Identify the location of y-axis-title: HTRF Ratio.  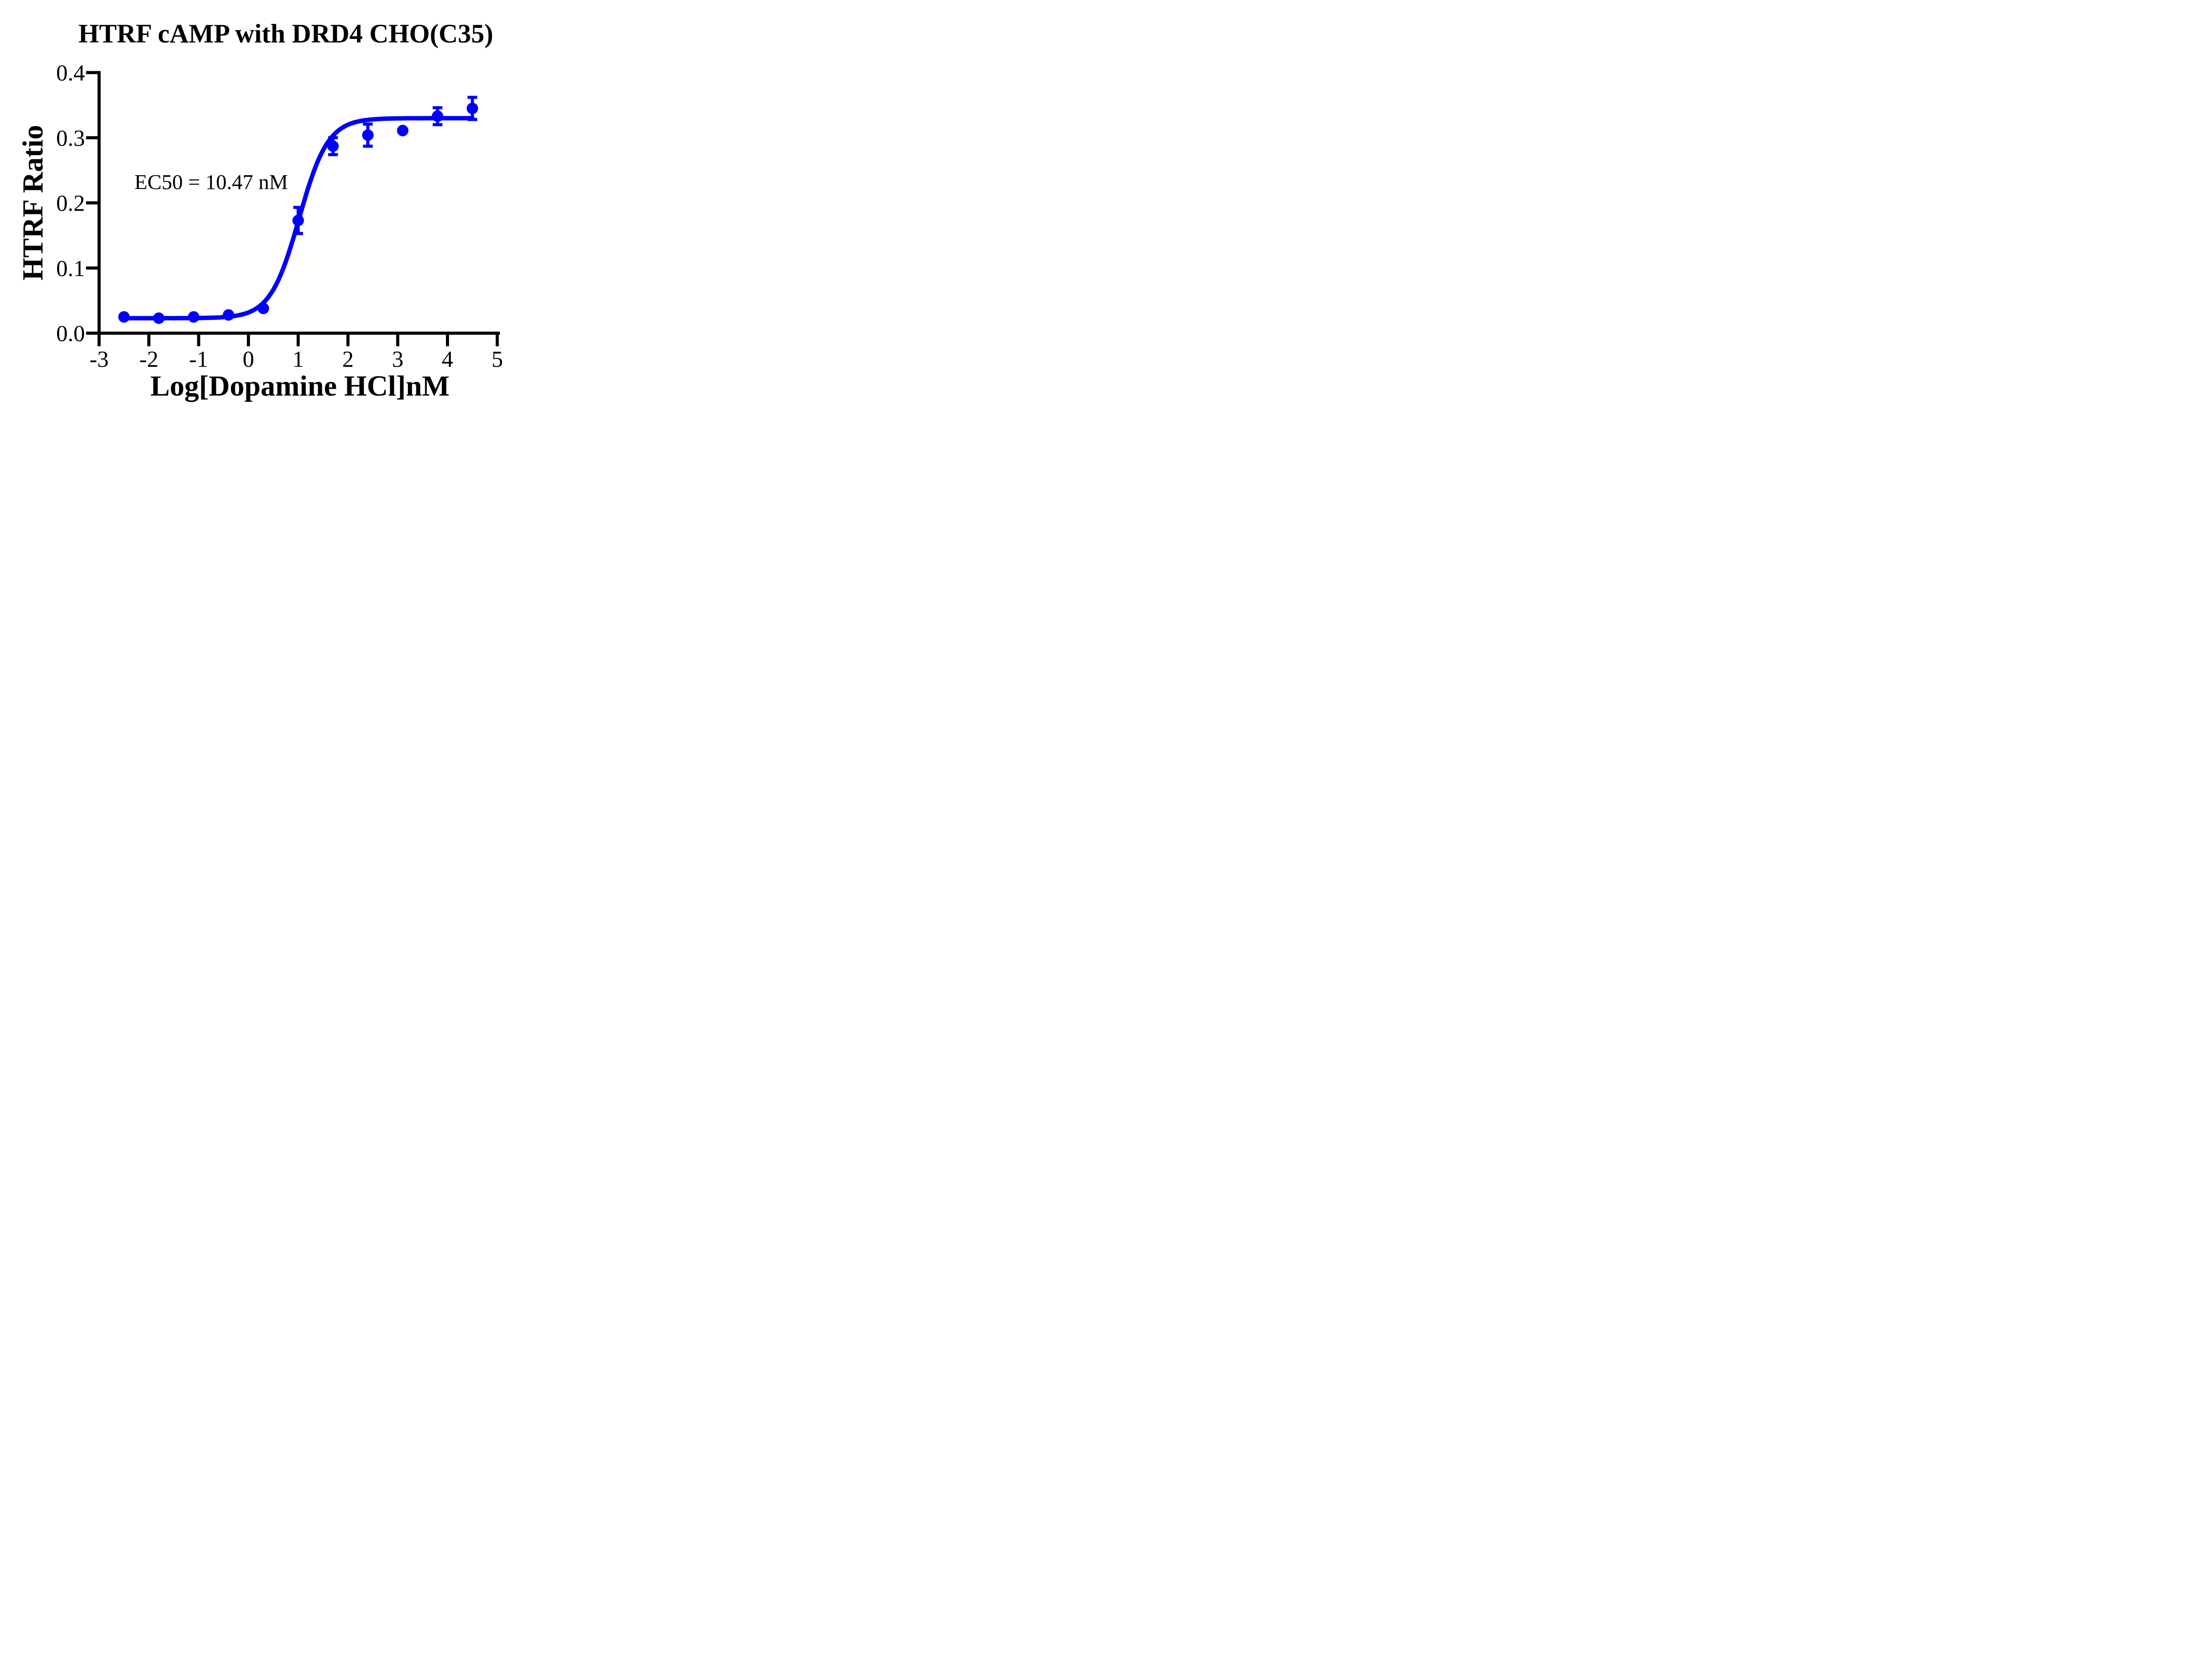
(33, 202).